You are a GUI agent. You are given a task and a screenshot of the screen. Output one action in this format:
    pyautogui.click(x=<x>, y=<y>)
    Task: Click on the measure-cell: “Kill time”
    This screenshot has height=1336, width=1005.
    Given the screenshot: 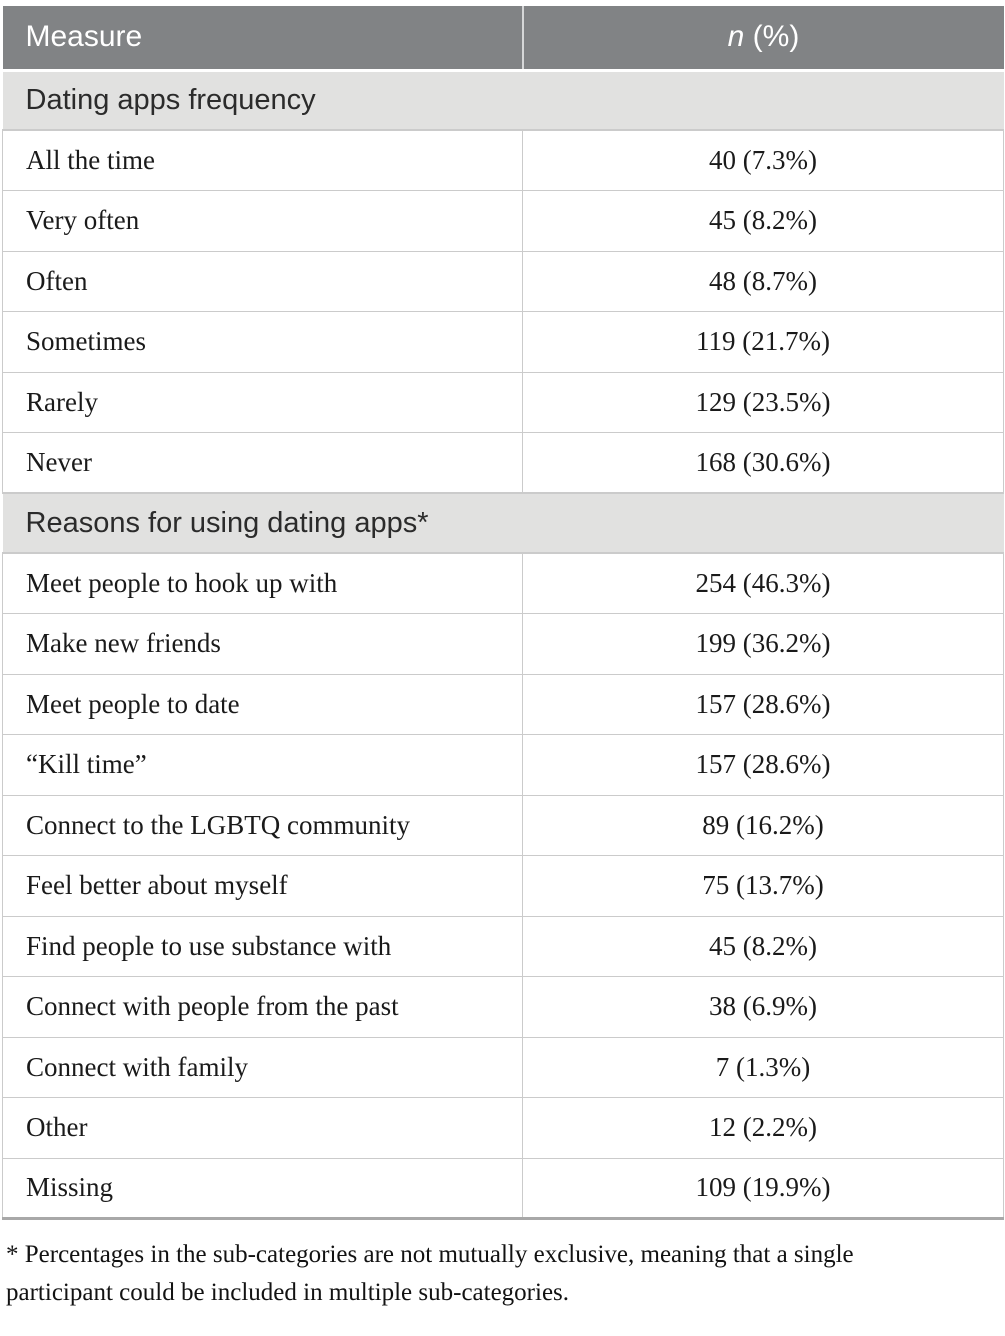 What is the action you would take?
    pyautogui.click(x=262, y=765)
    